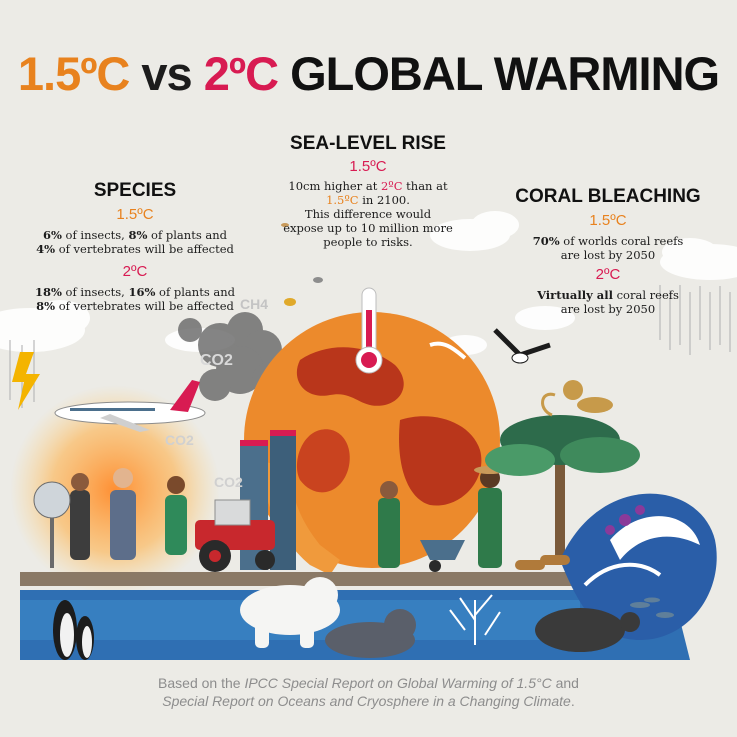 Image resolution: width=737 pixels, height=737 pixels. I want to click on walrus-icon, so click(370, 633).